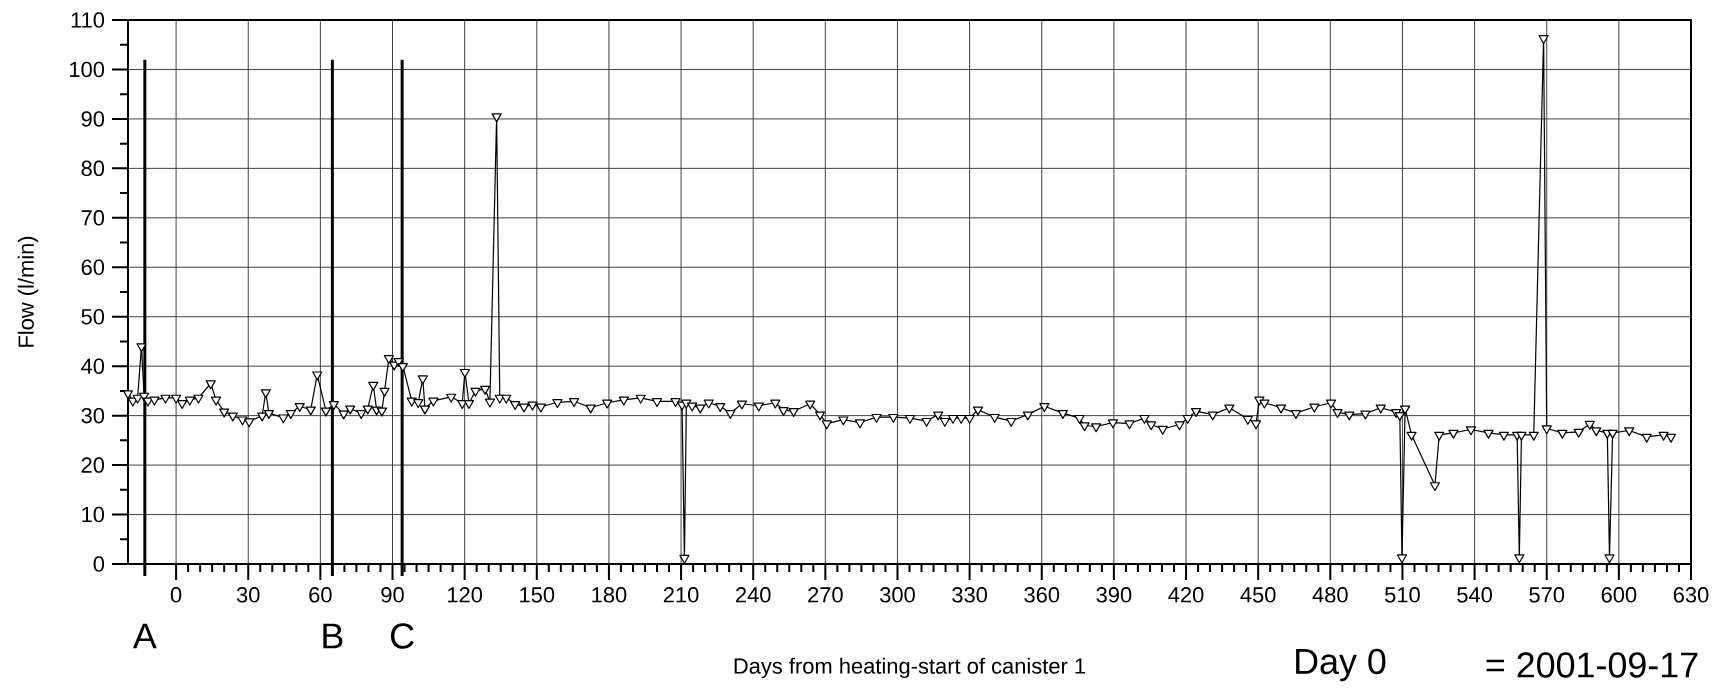  Describe the element at coordinates (93, 415) in the screenshot. I see `y-tick-label: 30` at that location.